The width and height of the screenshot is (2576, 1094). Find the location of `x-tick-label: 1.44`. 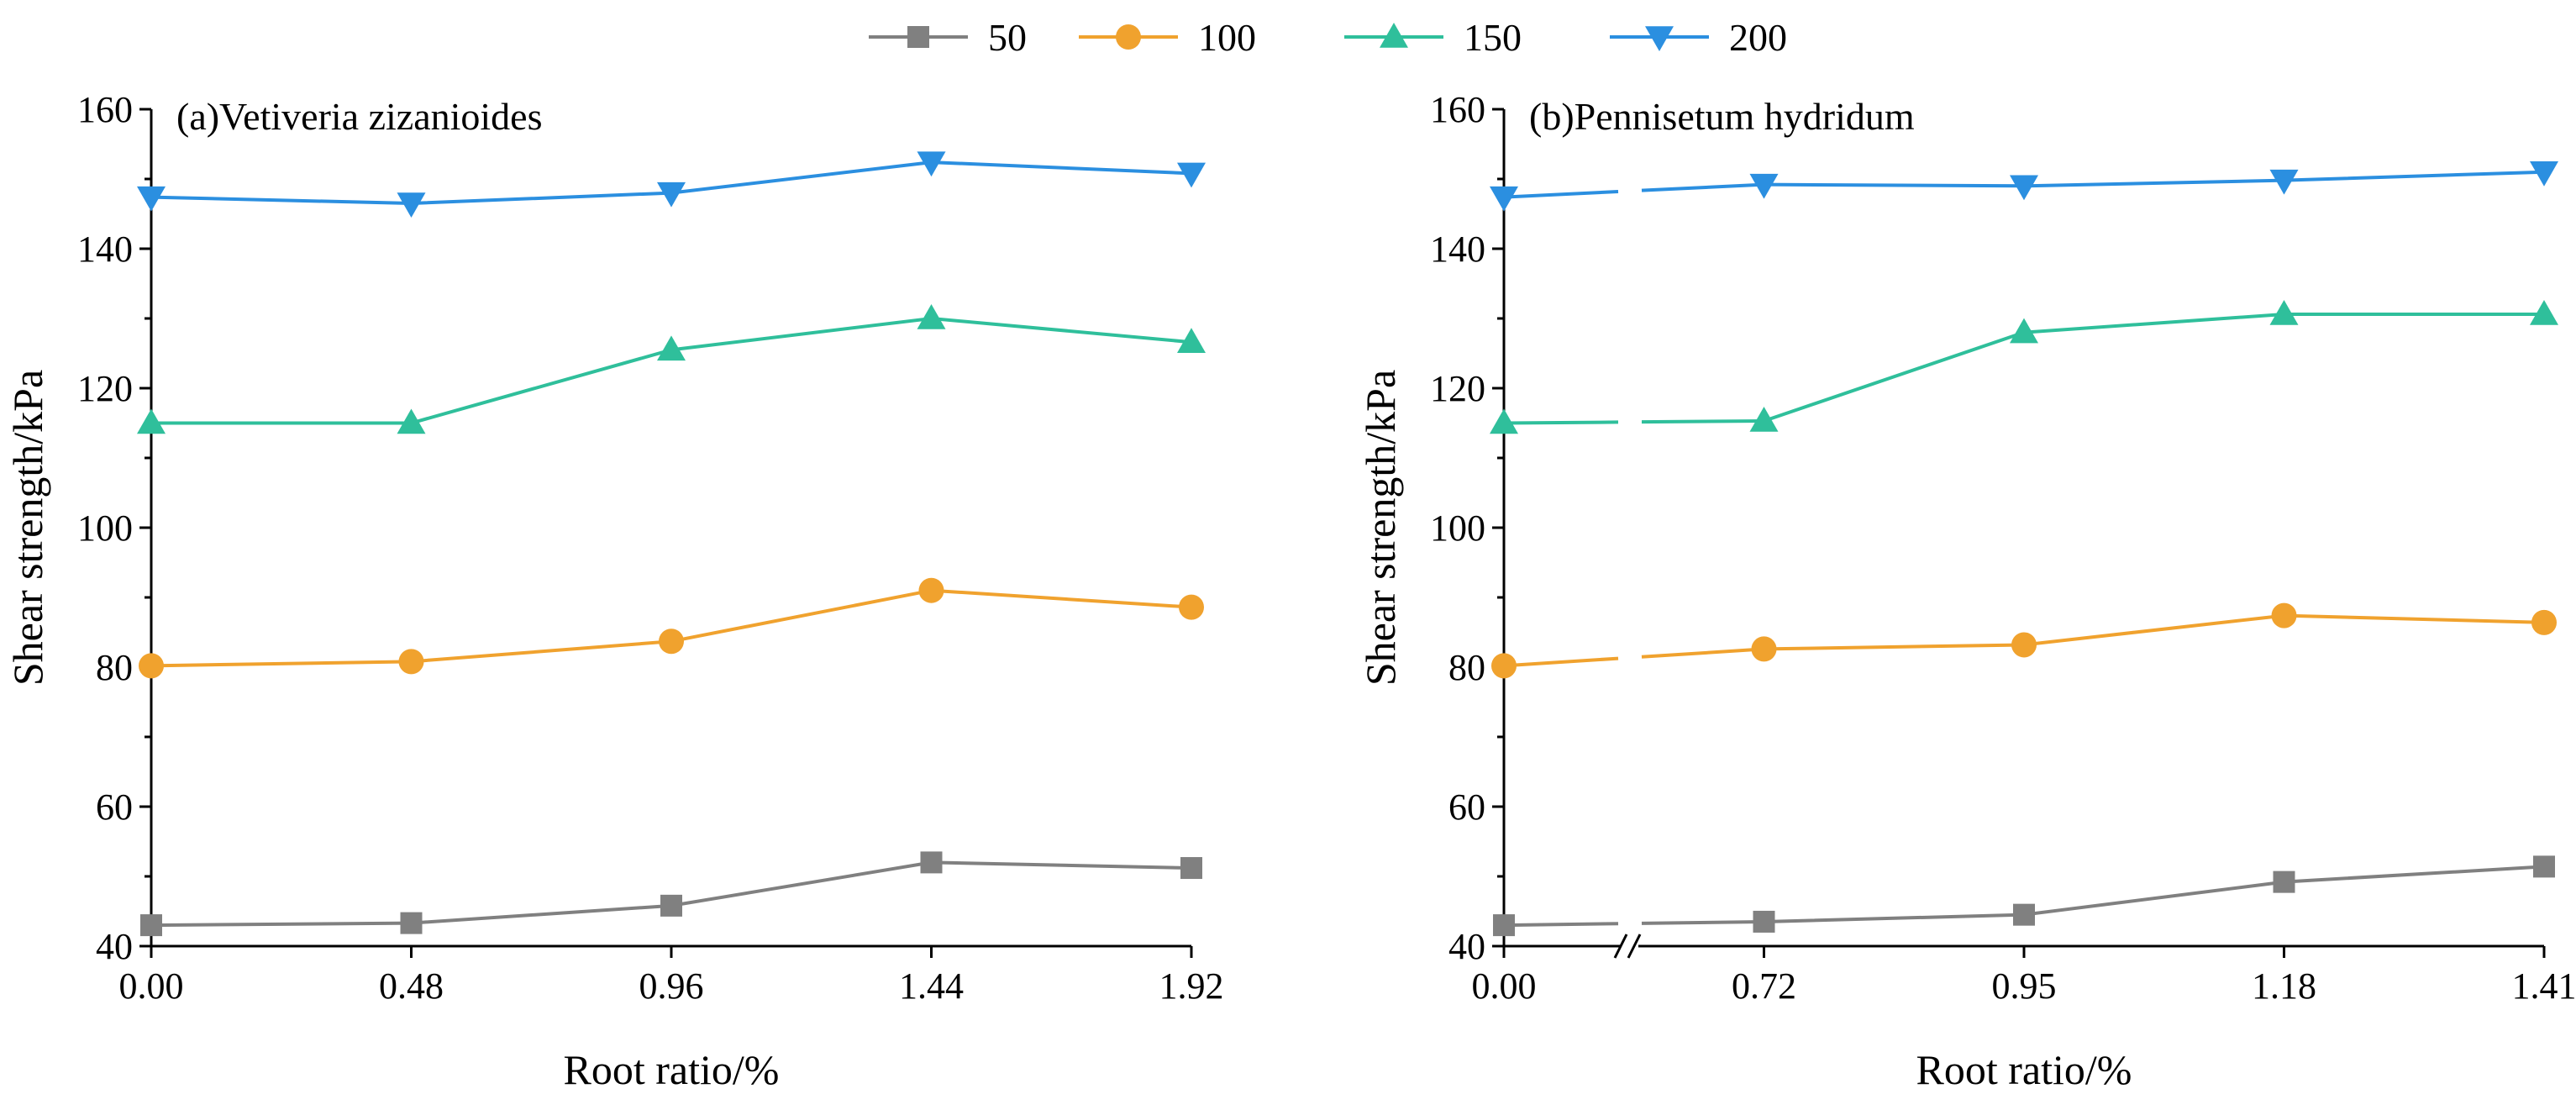

x-tick-label: 1.44 is located at coordinates (931, 986).